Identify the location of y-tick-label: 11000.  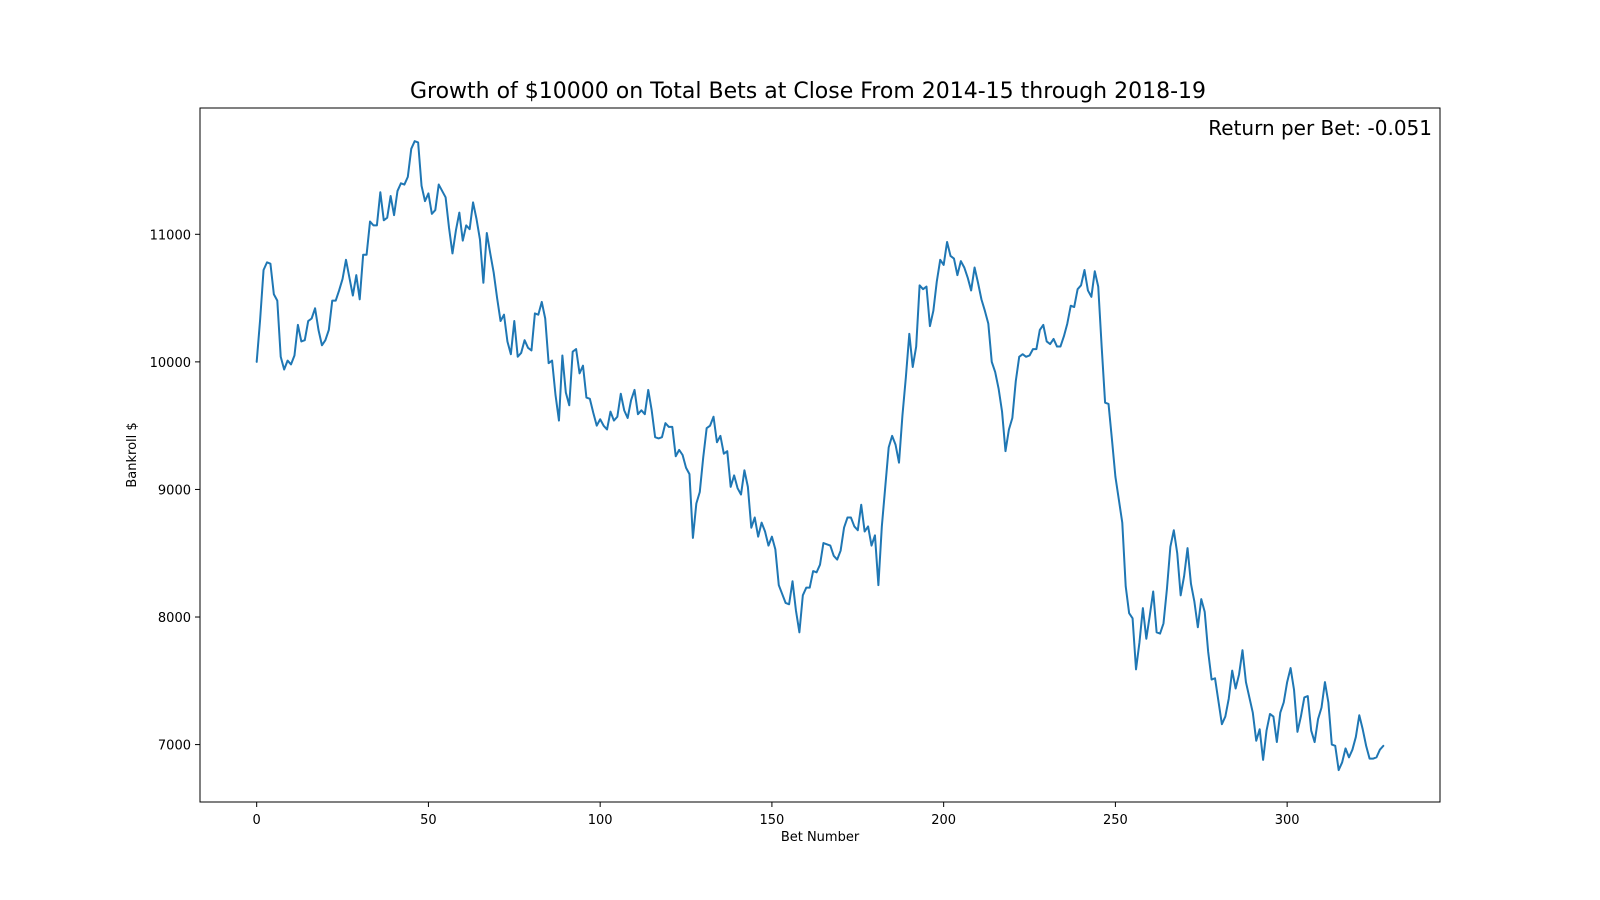
(170, 235).